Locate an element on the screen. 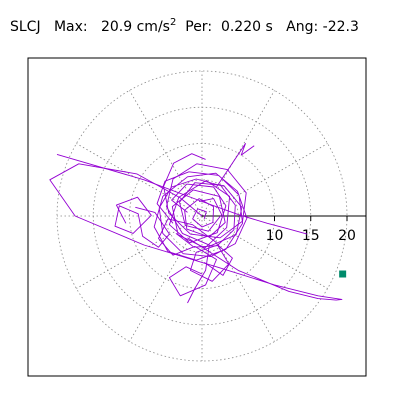  end-marker is located at coordinates (343, 274).